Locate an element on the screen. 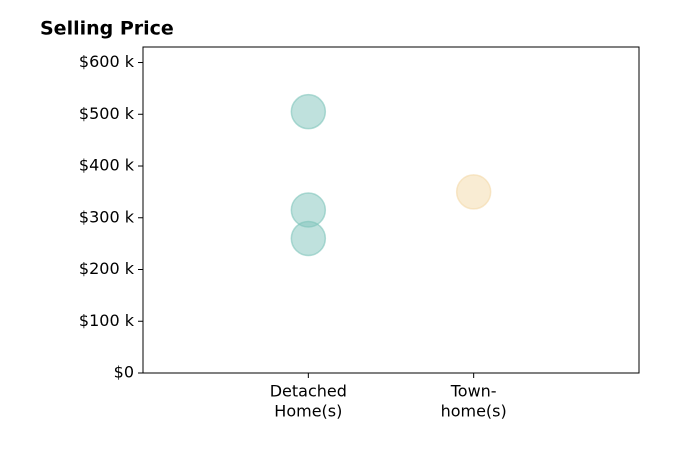  x-tick-label: Town- is located at coordinates (473, 391).